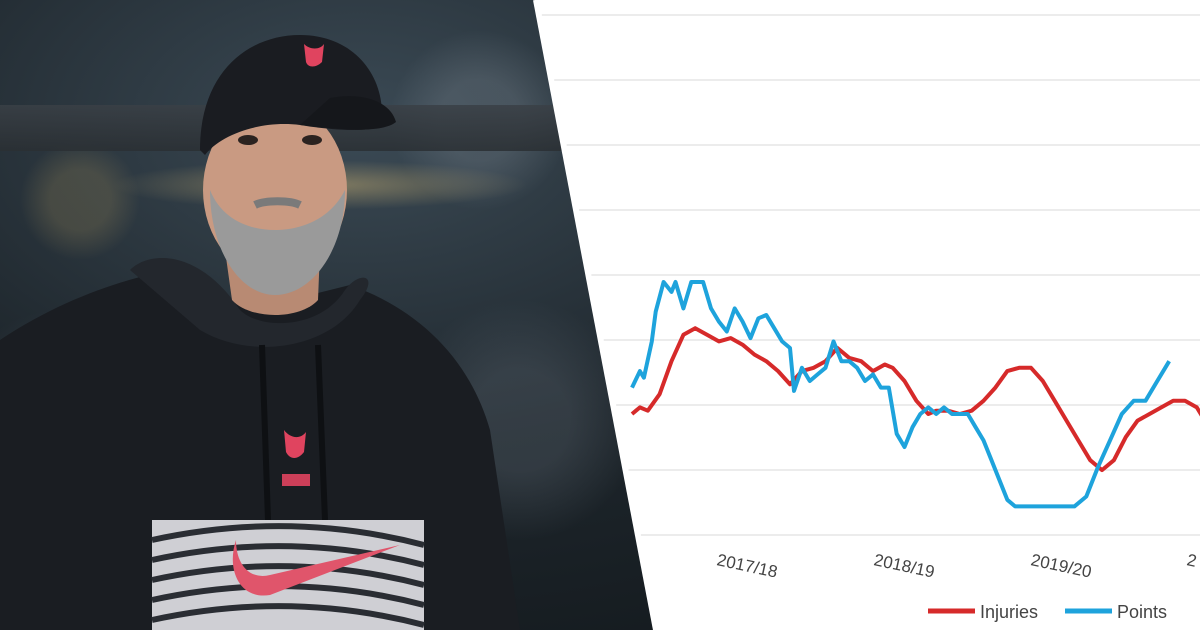 The width and height of the screenshot is (1200, 630). I want to click on liverpool-crest-icon, so click(296, 458).